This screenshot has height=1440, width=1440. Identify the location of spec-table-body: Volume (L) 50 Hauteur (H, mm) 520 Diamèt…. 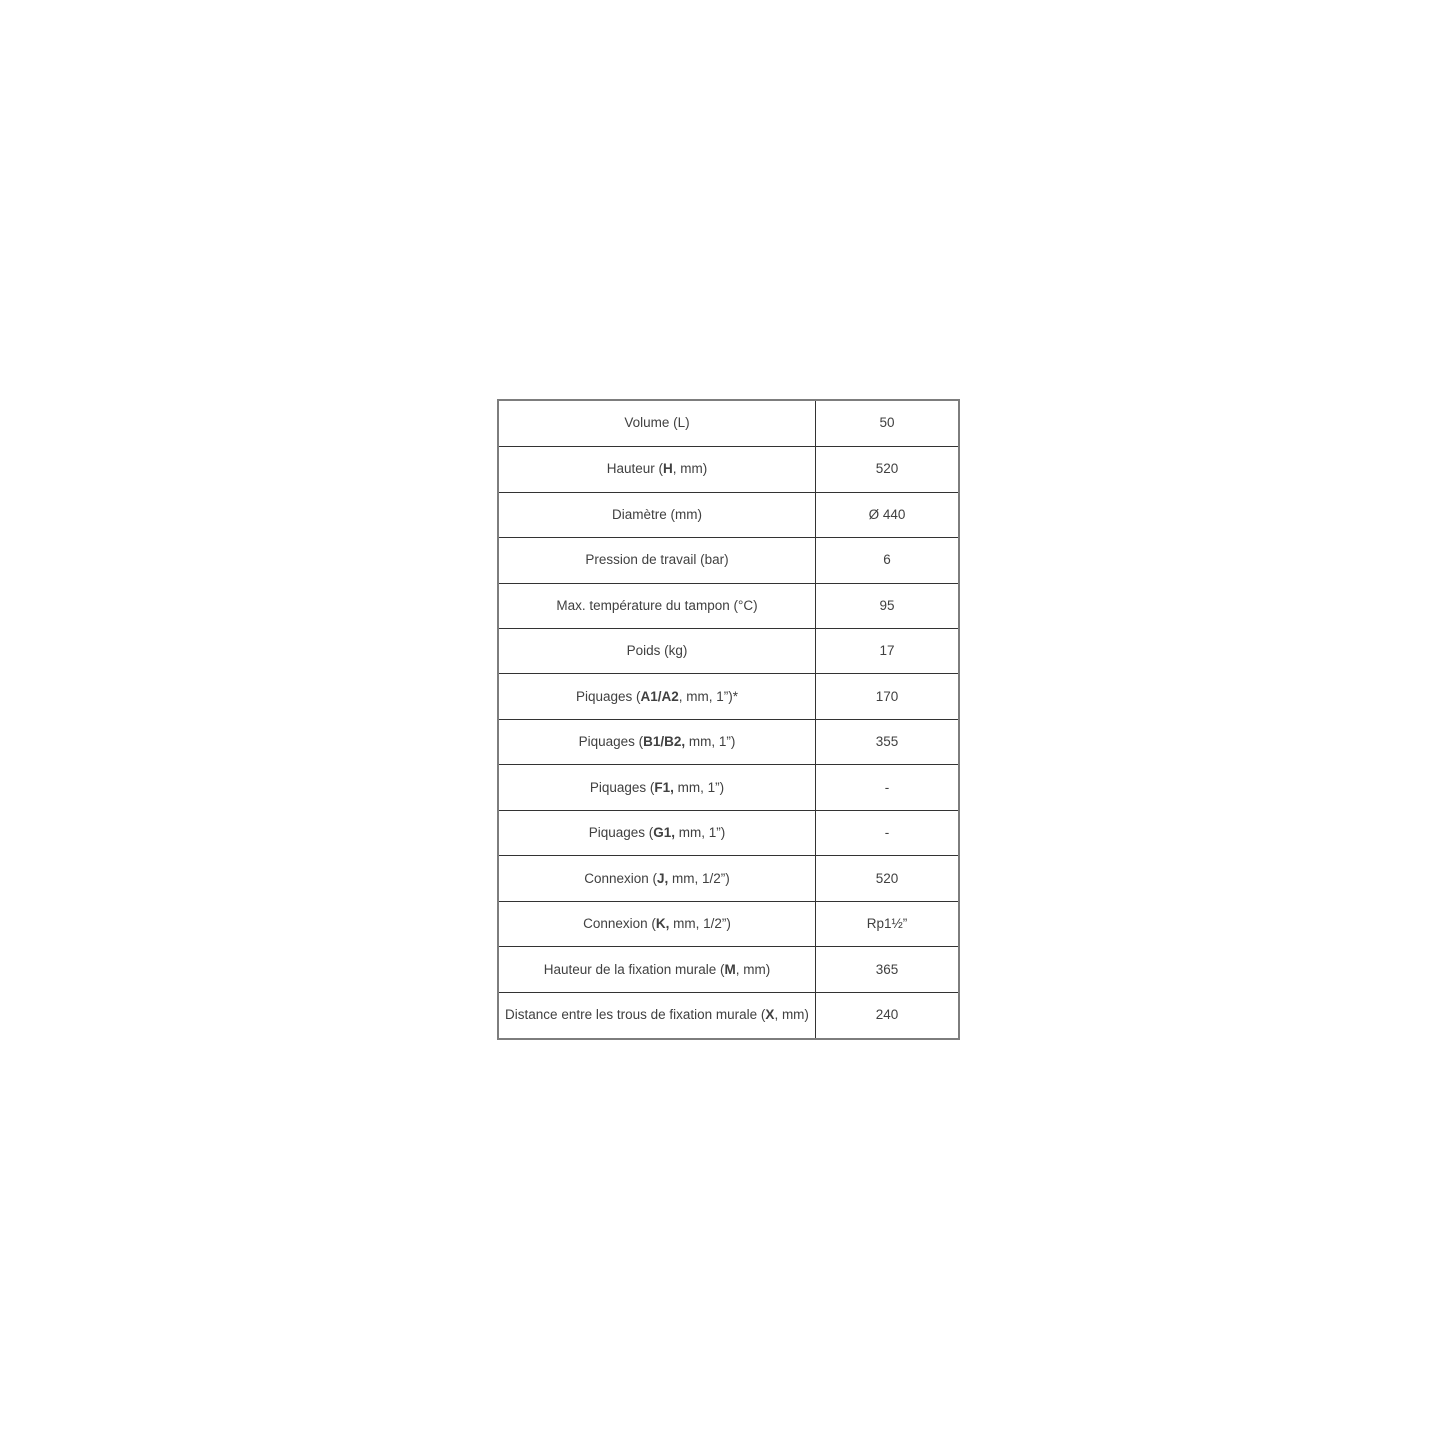
(728, 719).